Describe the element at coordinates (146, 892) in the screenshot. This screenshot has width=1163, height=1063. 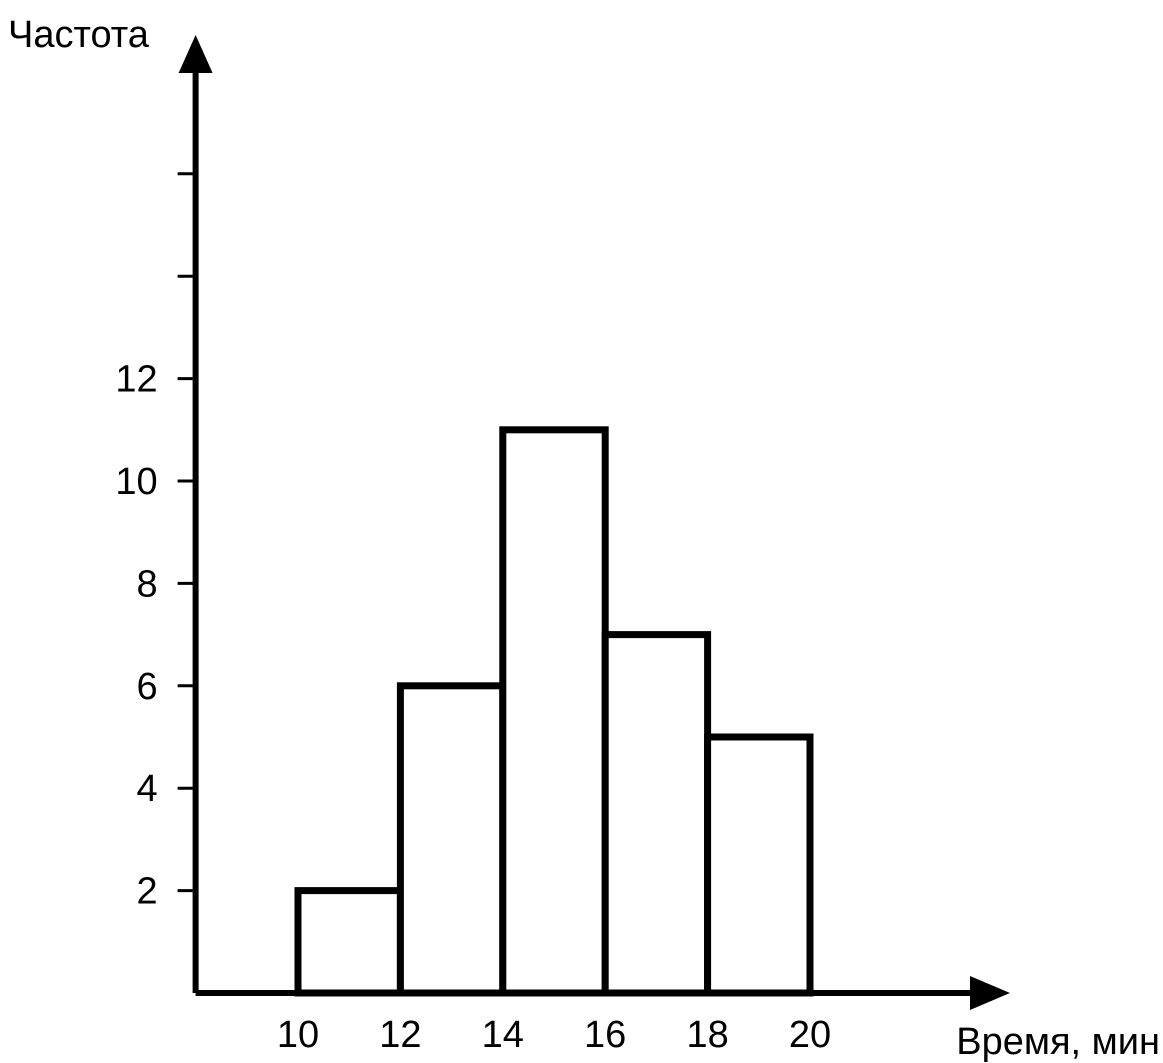
I see `y-tick-label-2: 2` at that location.